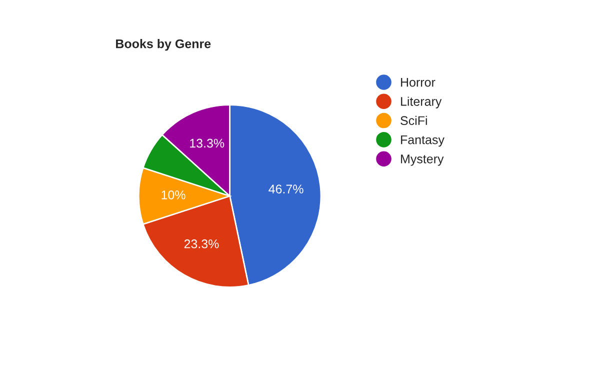 This screenshot has height=390, width=600. What do you see at coordinates (422, 141) in the screenshot?
I see `legend-label: Fantasy` at bounding box center [422, 141].